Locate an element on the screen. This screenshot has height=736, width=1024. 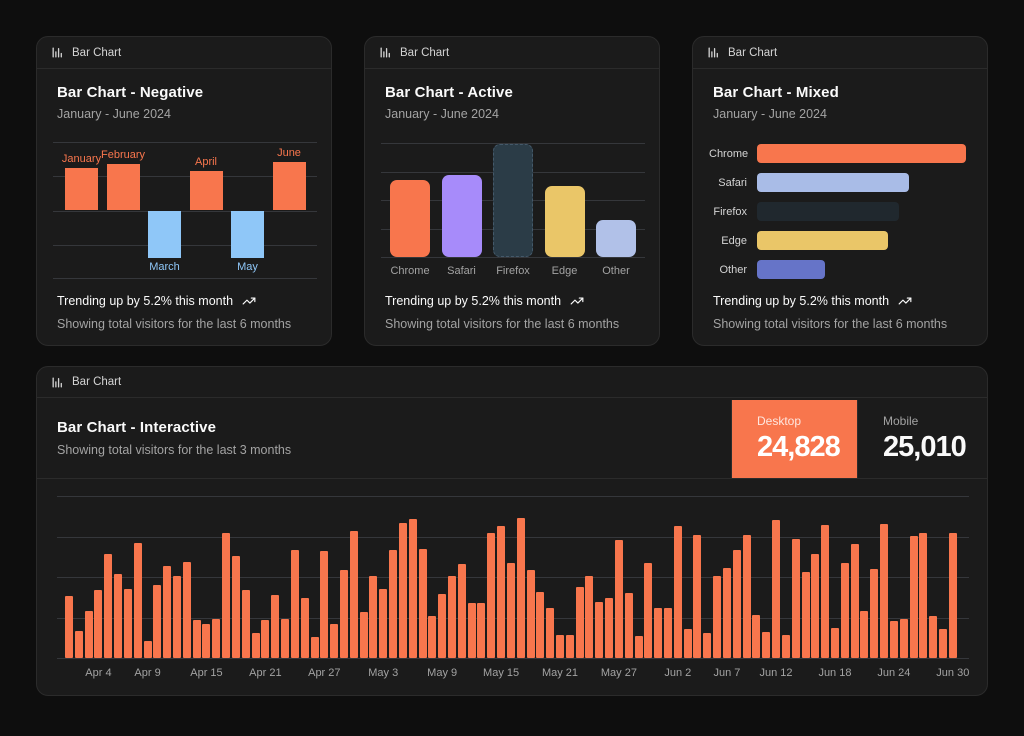
desktop-toggle-button: Desktop 24,828 is located at coordinates (794, 439).